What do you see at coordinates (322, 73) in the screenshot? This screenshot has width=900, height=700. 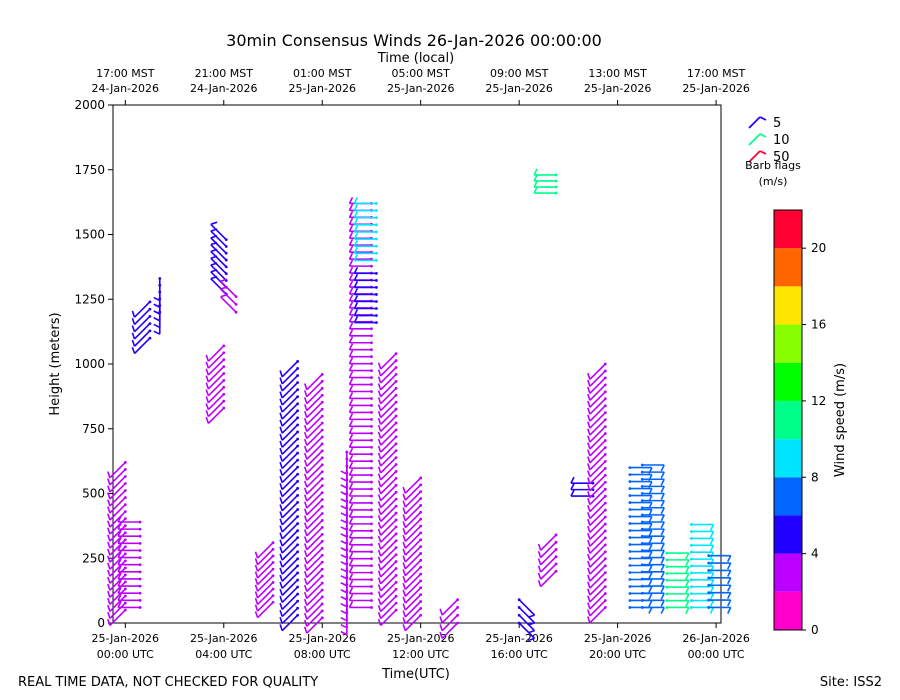 I see `top-tick-time: 01:00 MST` at bounding box center [322, 73].